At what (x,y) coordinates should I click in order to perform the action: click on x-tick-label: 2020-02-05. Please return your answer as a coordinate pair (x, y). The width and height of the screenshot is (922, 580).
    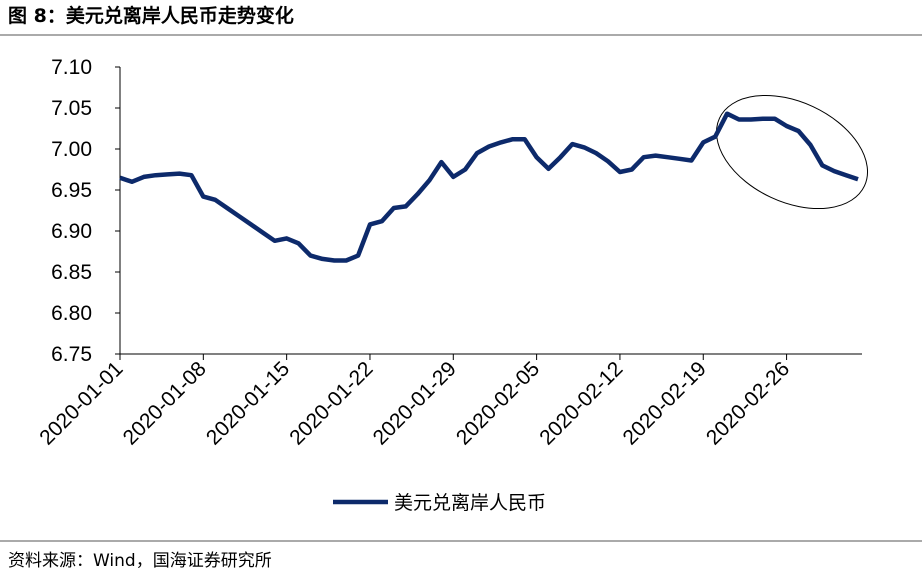
    Looking at the image, I should click on (498, 403).